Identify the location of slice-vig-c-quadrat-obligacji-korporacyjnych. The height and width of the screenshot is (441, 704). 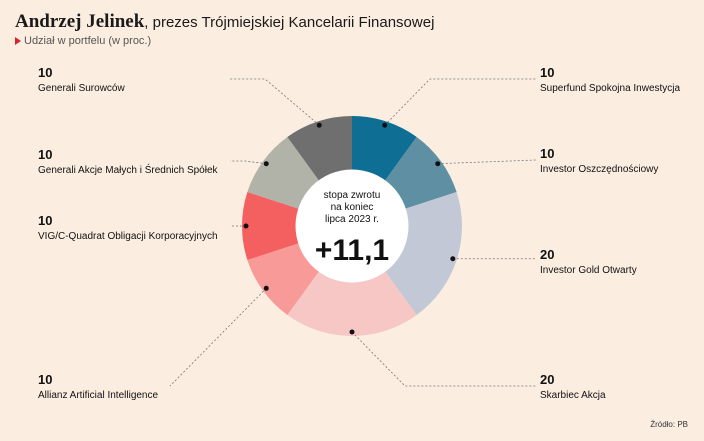
(270, 226).